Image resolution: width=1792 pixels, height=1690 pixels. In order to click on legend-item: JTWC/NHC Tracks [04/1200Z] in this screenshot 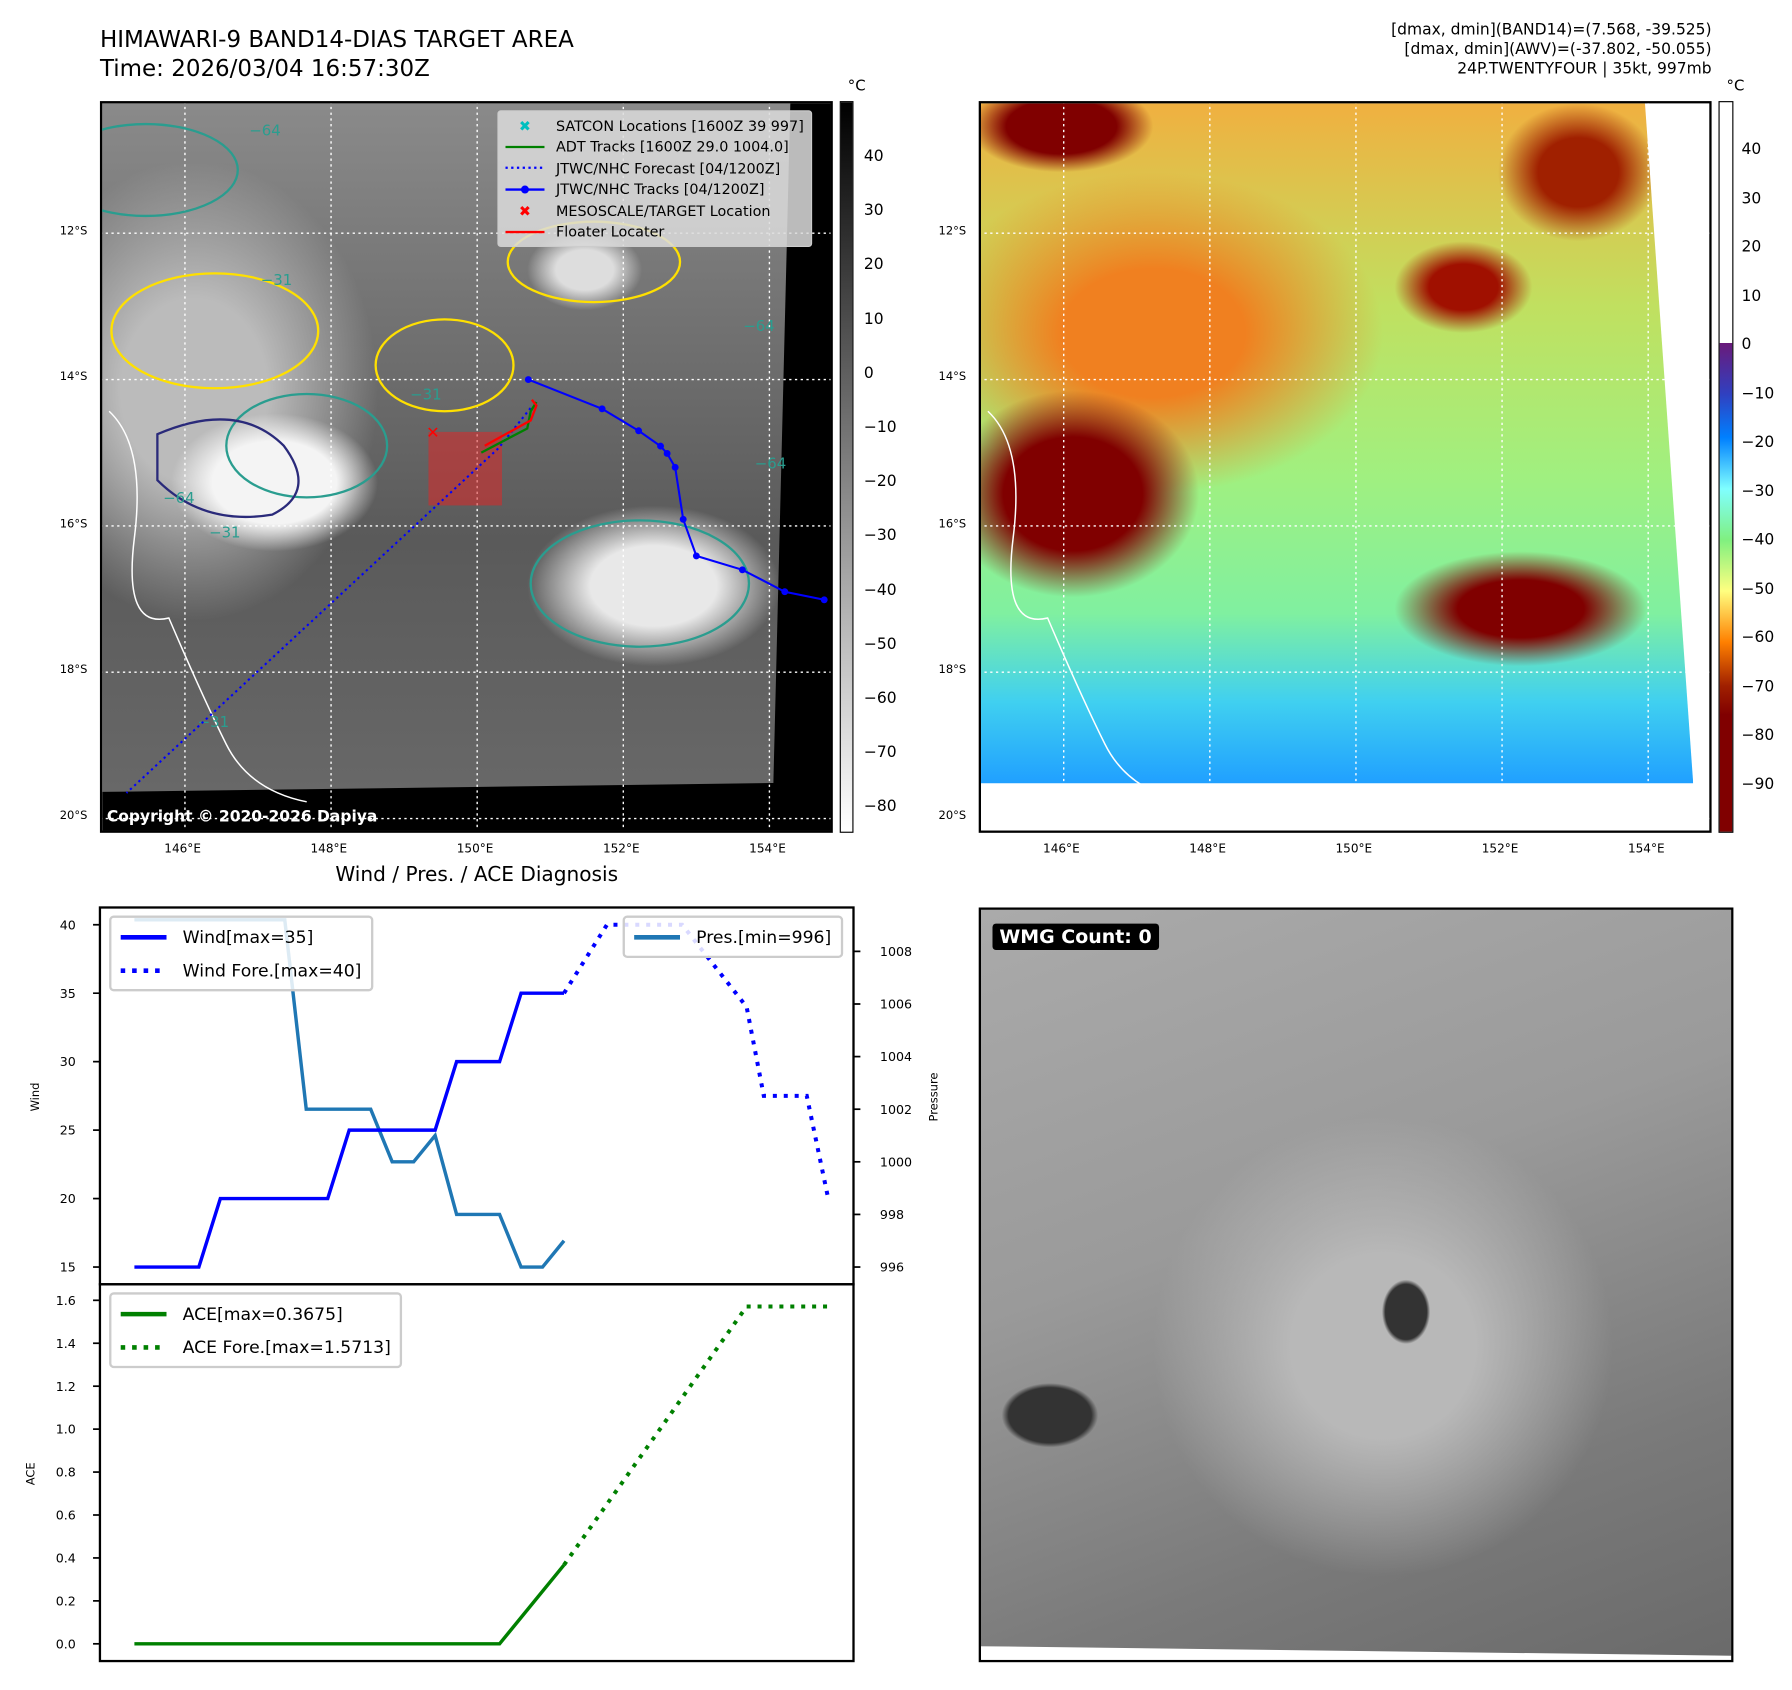, I will do `click(654, 189)`.